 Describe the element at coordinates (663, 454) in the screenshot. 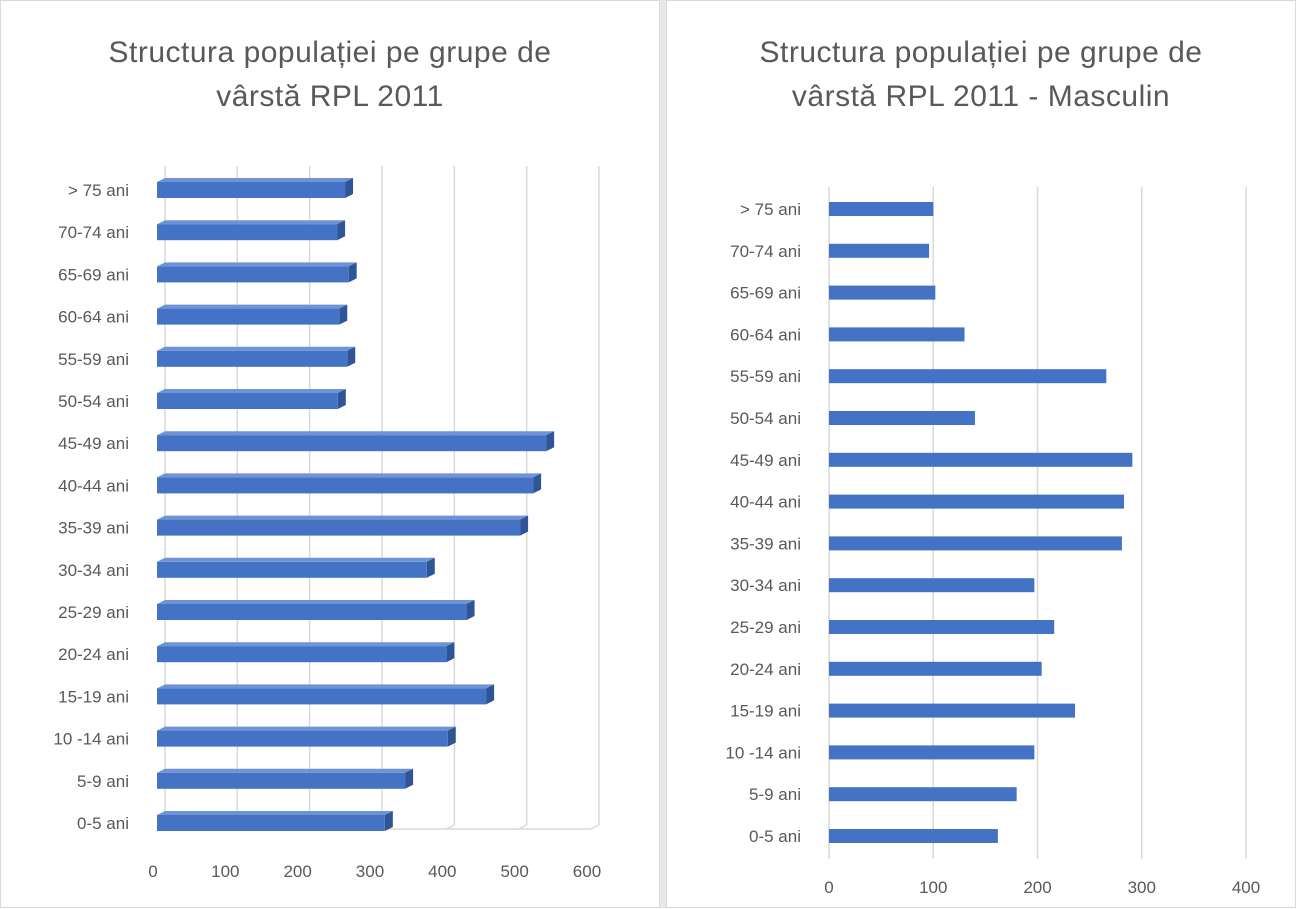

I see `panel-divider` at that location.